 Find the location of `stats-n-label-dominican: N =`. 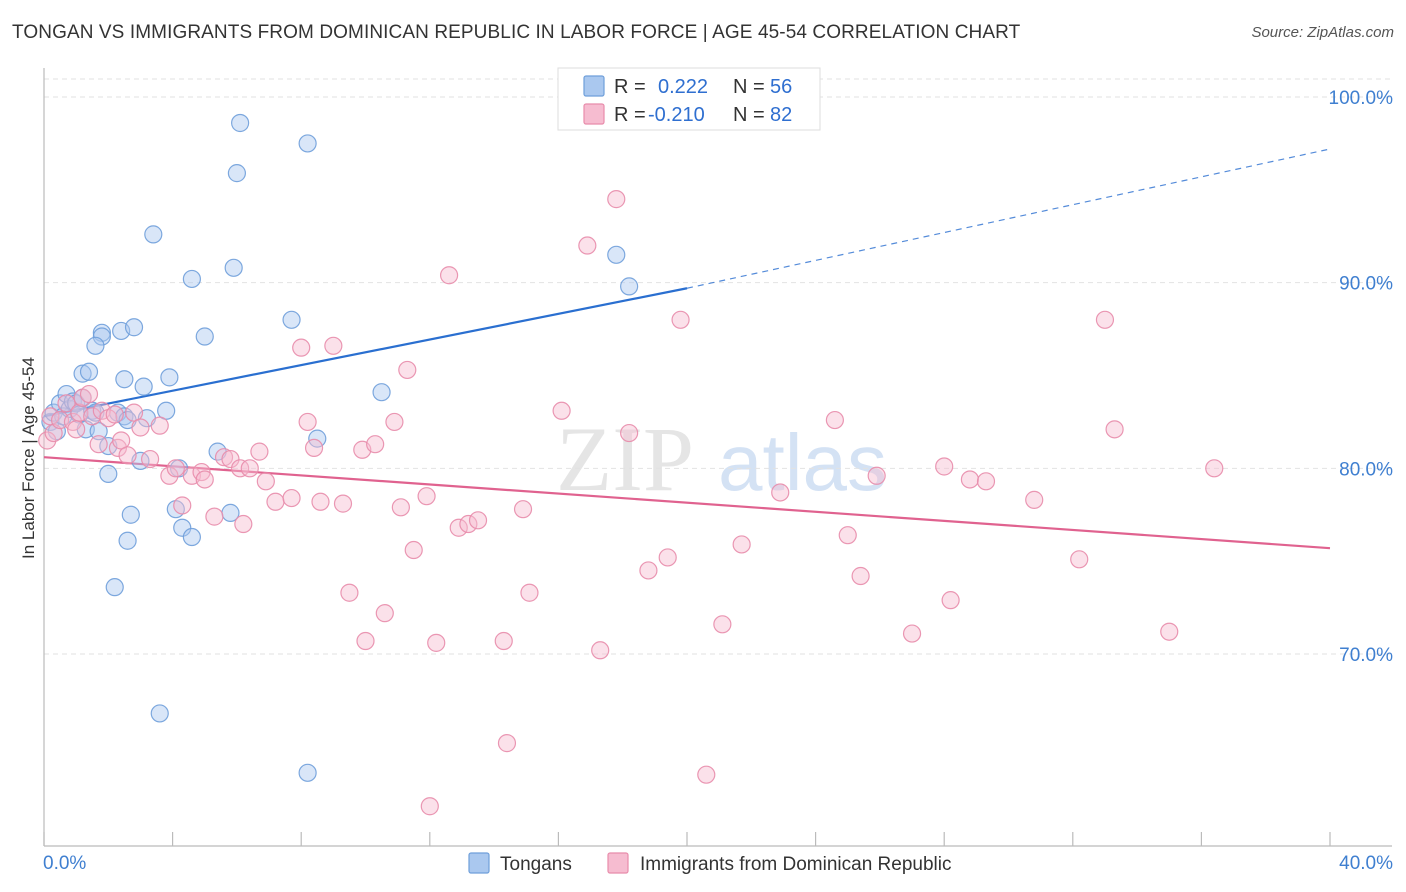

stats-n-label-dominican: N = is located at coordinates (749, 115).